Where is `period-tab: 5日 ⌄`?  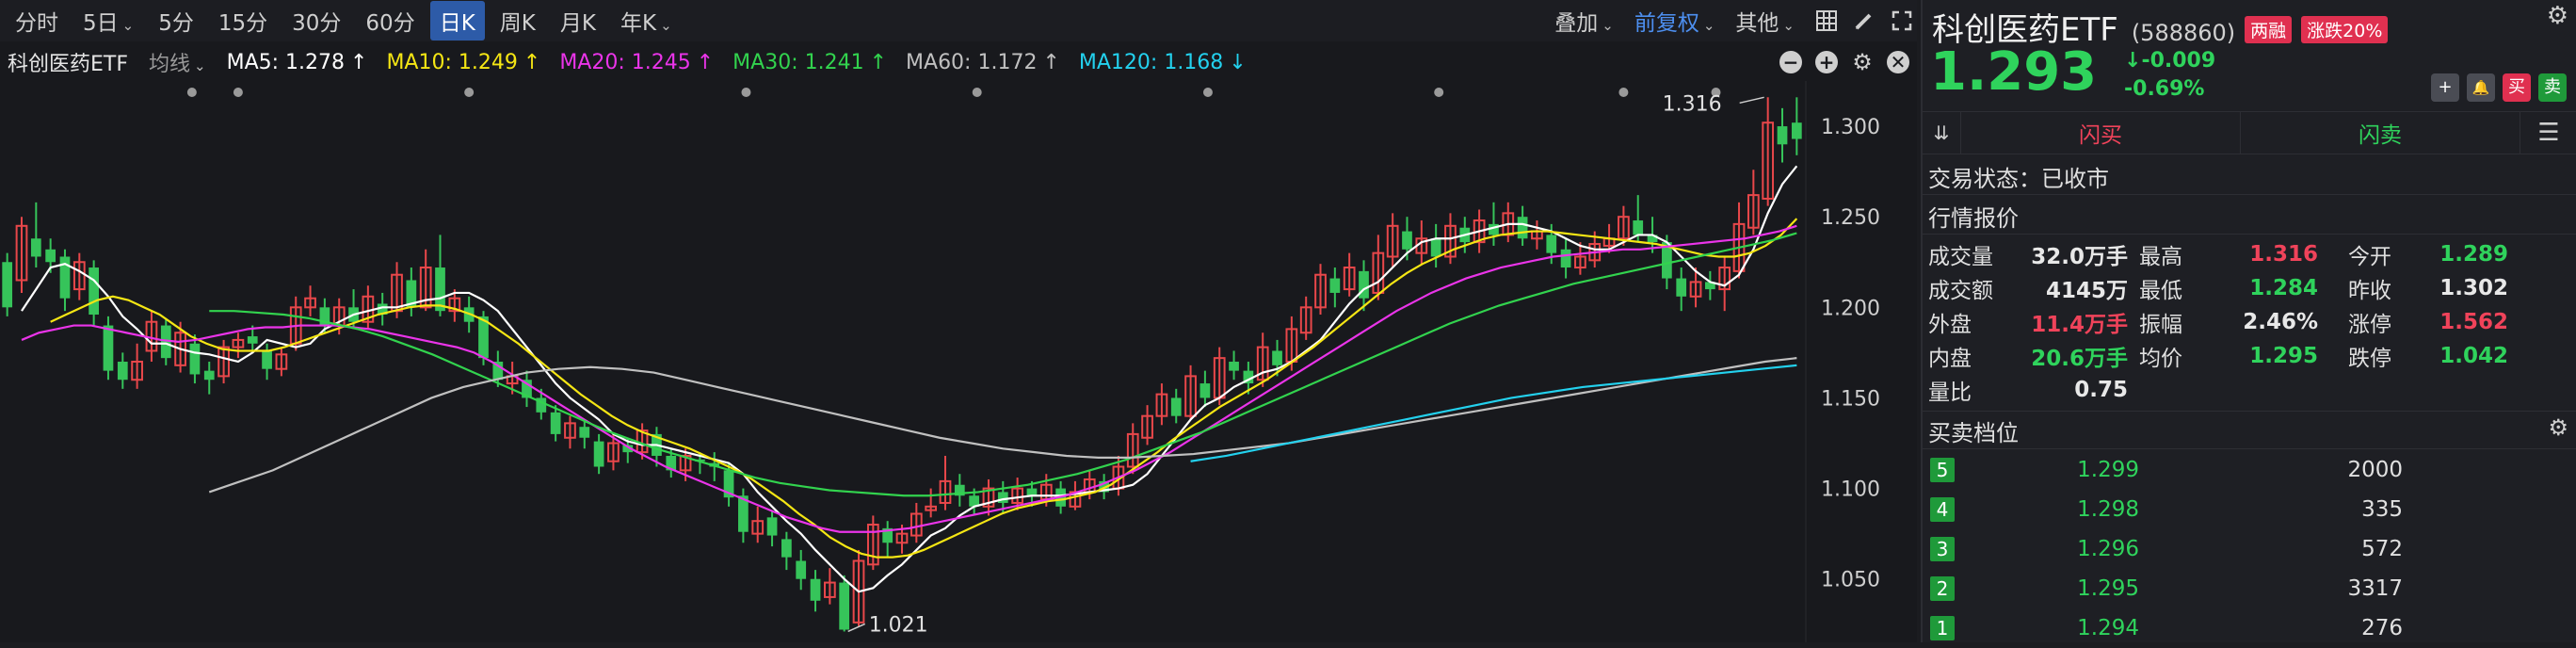
period-tab: 5日 ⌄ is located at coordinates (108, 20).